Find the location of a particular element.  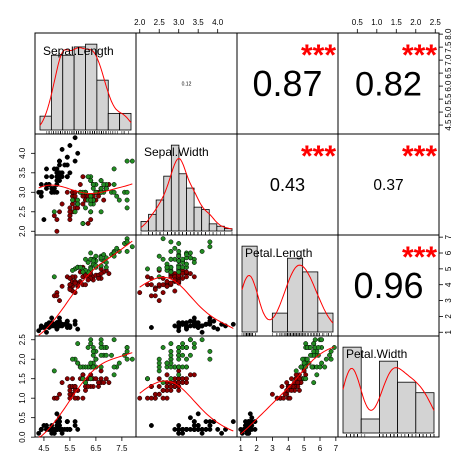

correlation-value: 0.87 is located at coordinates (287, 83).